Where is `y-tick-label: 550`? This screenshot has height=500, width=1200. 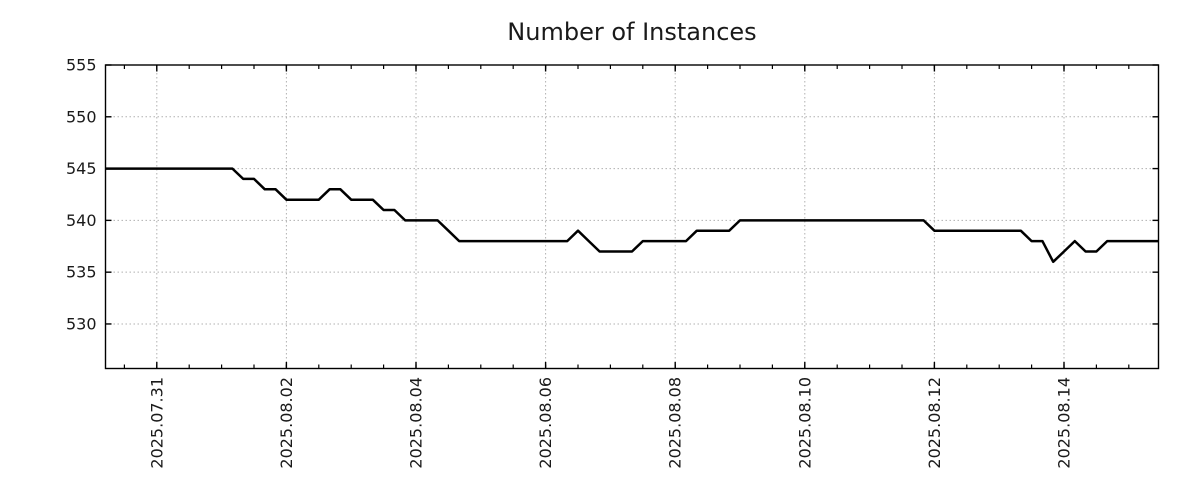
y-tick-label: 550 is located at coordinates (81, 116).